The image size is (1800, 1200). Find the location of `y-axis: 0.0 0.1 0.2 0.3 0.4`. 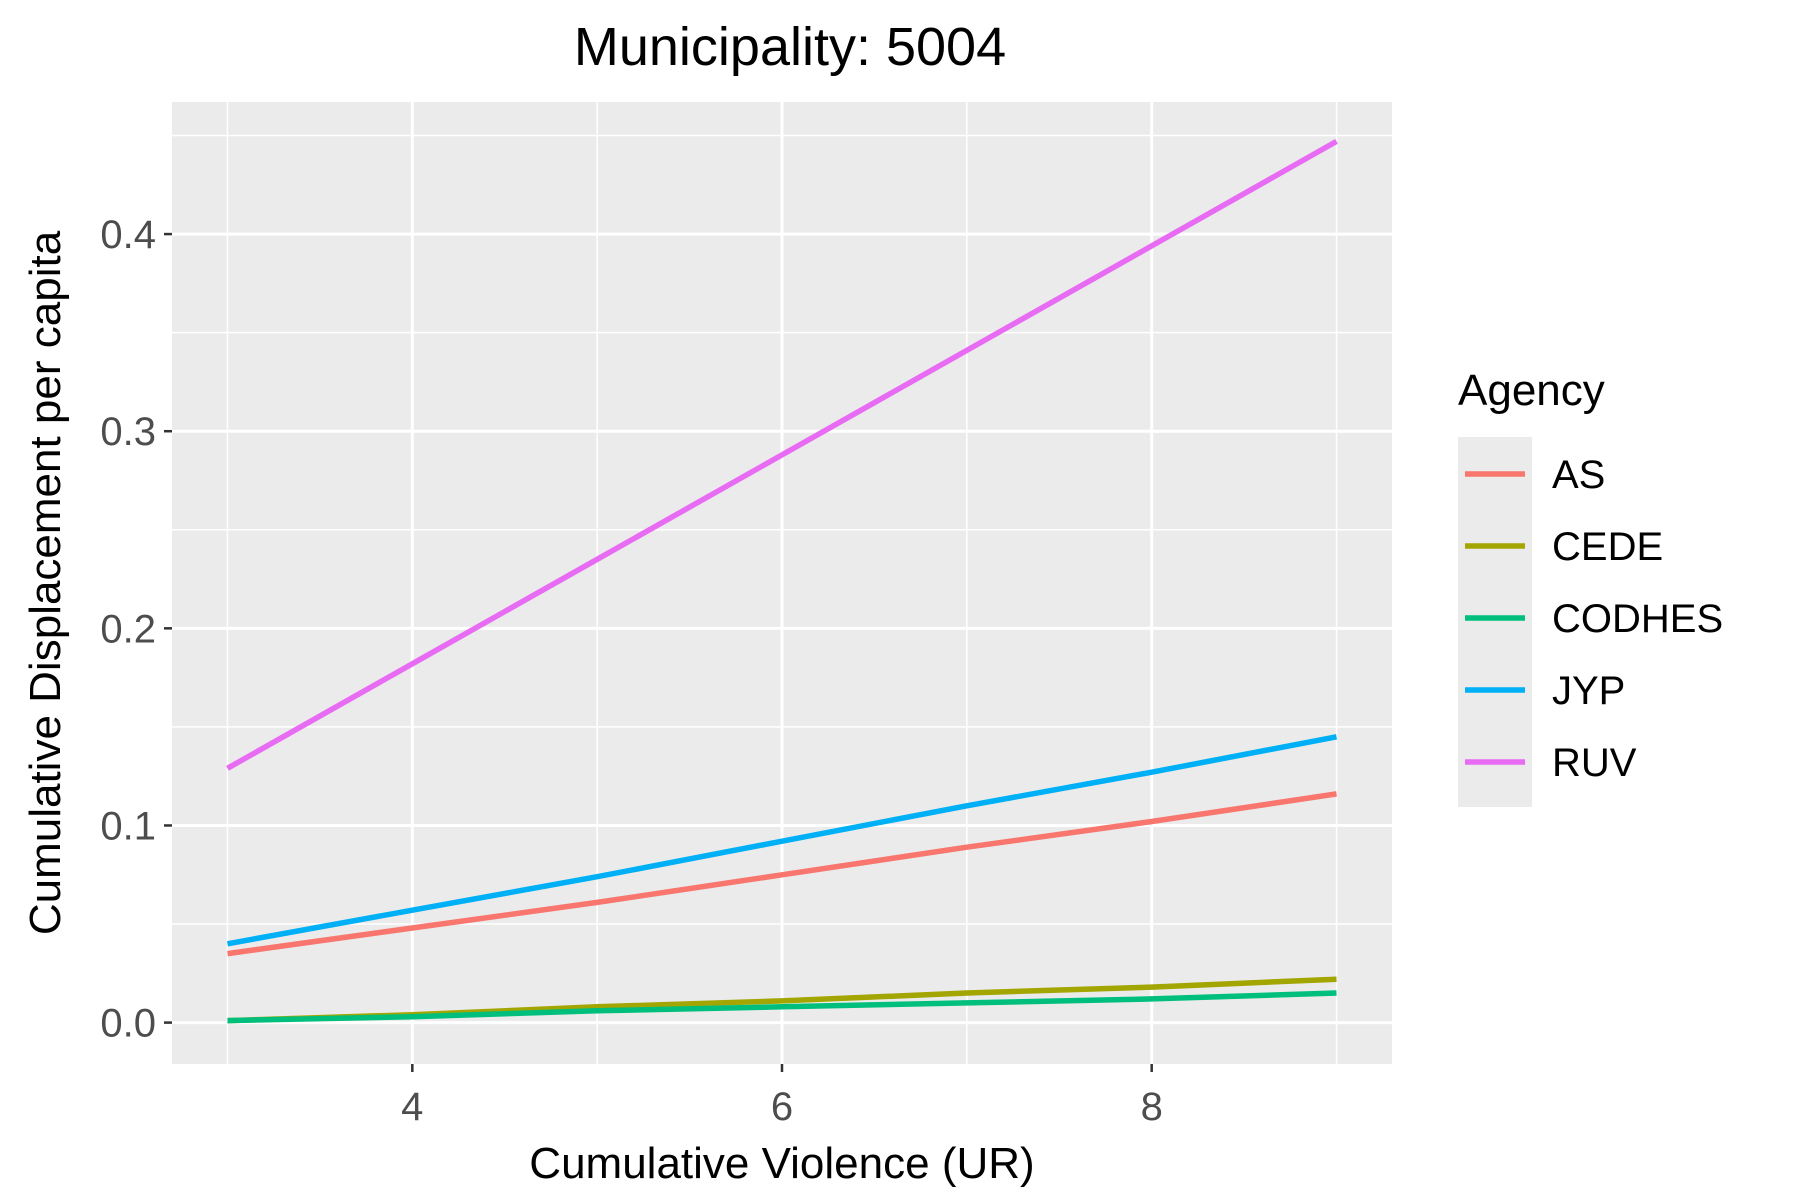

y-axis: 0.0 0.1 0.2 0.3 0.4 is located at coordinates (136, 629).